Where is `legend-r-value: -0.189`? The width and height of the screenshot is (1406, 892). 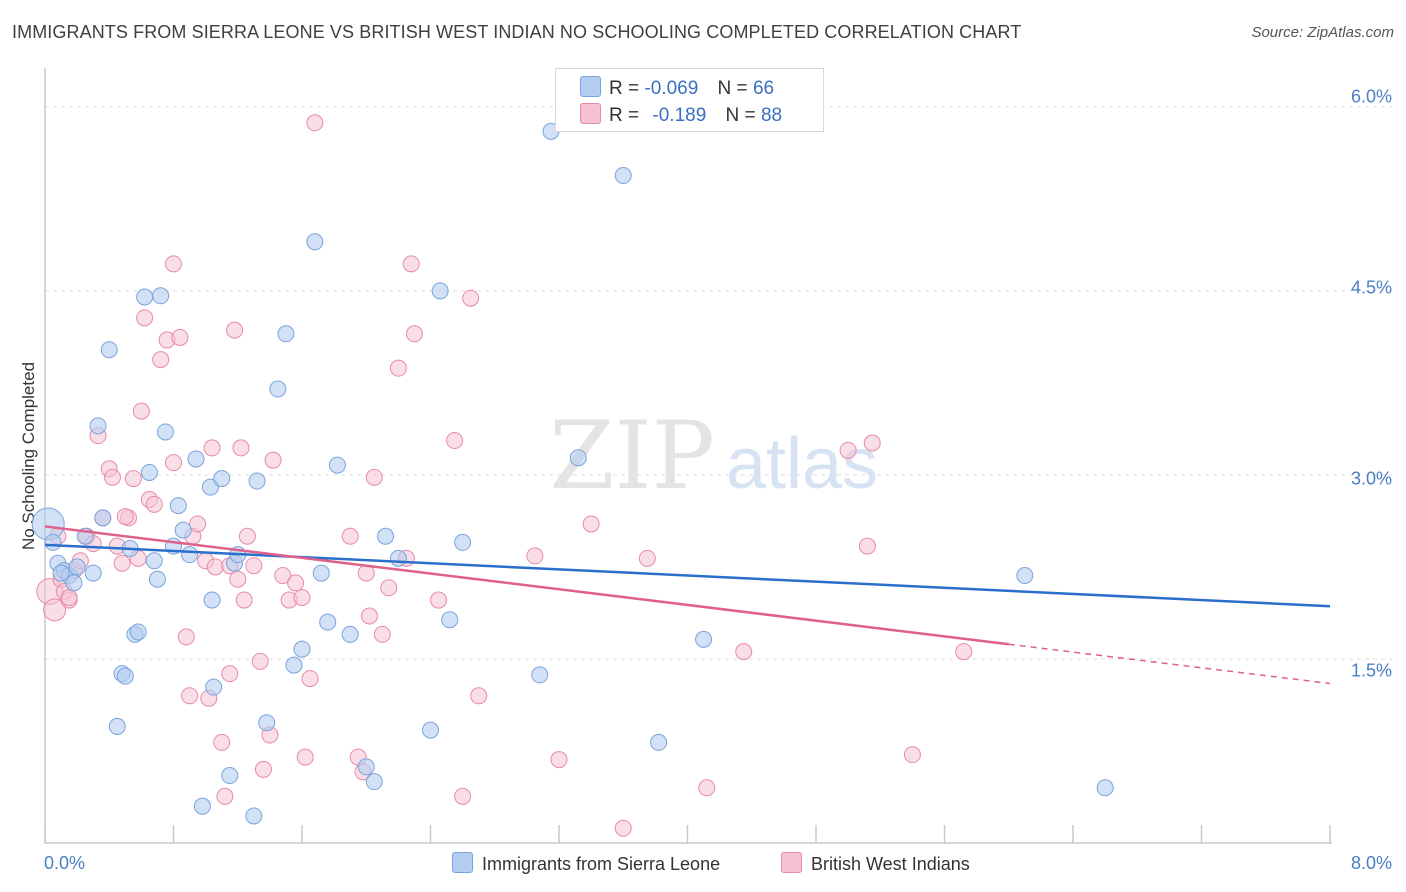
legend-r-value: -0.189 is located at coordinates (679, 115).